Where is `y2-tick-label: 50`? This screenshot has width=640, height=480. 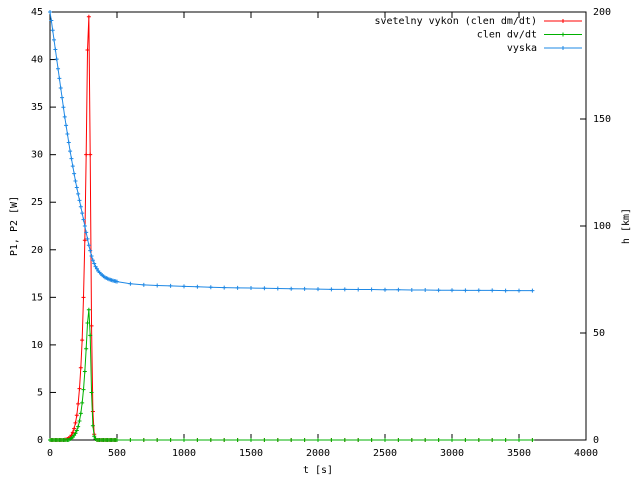 y2-tick-label: 50 is located at coordinates (599, 333).